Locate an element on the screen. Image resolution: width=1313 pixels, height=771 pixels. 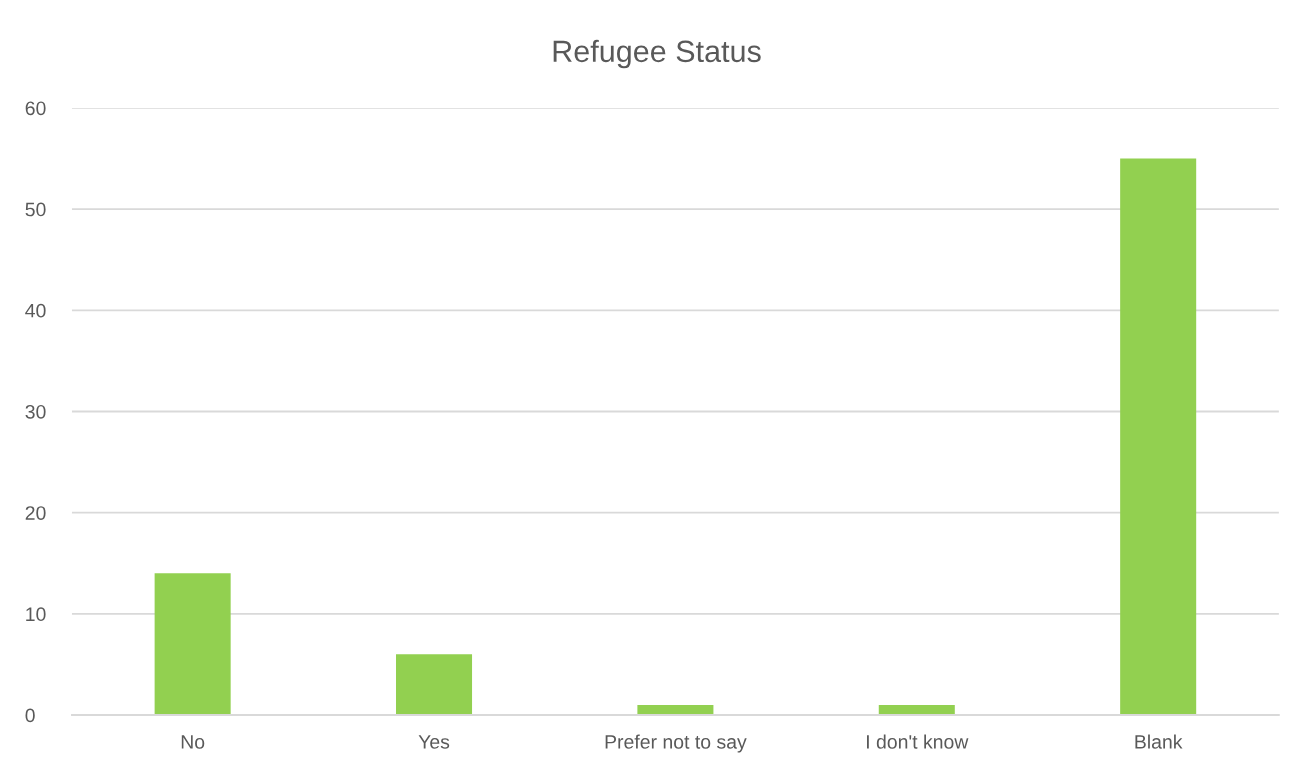
y-tick-label: 20 is located at coordinates (35, 513).